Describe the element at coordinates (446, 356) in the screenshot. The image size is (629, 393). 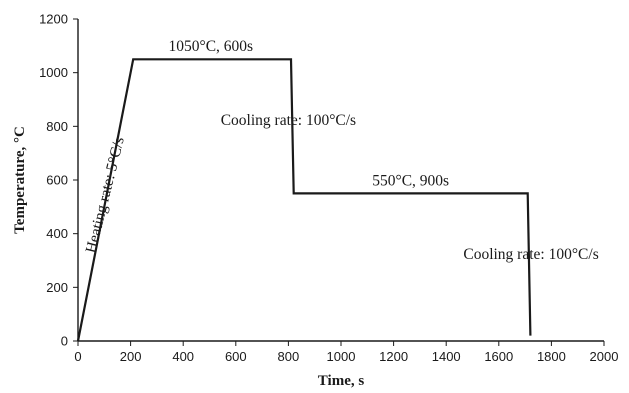
I see `x-tick-label: 1400` at that location.